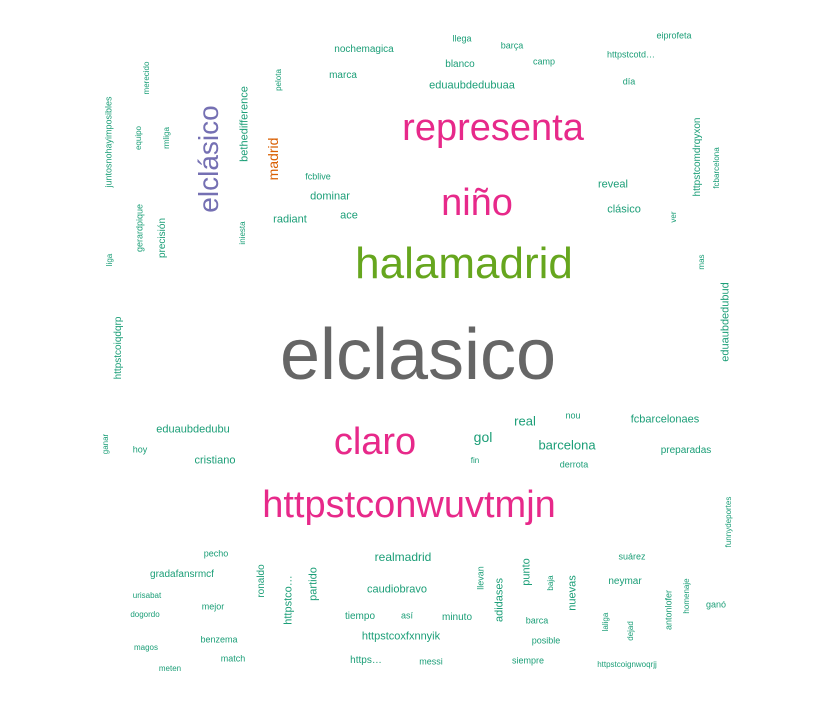 The image size is (837, 704). Describe the element at coordinates (105, 444) in the screenshot. I see `word-ganar: ganar` at that location.